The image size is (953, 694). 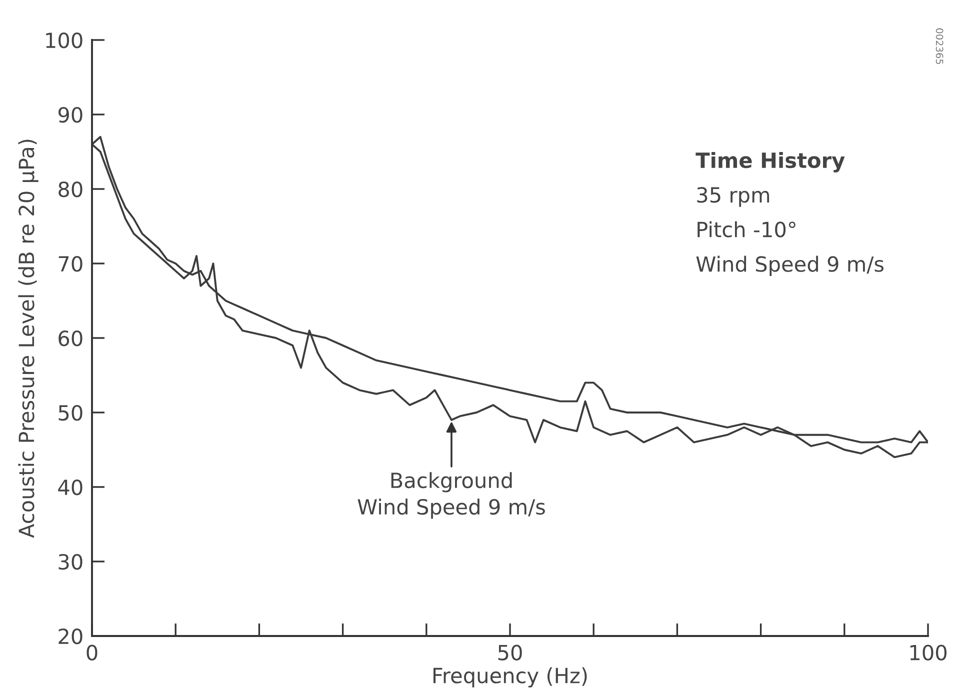 What do you see at coordinates (70, 338) in the screenshot?
I see `y-tick-label: 60` at bounding box center [70, 338].